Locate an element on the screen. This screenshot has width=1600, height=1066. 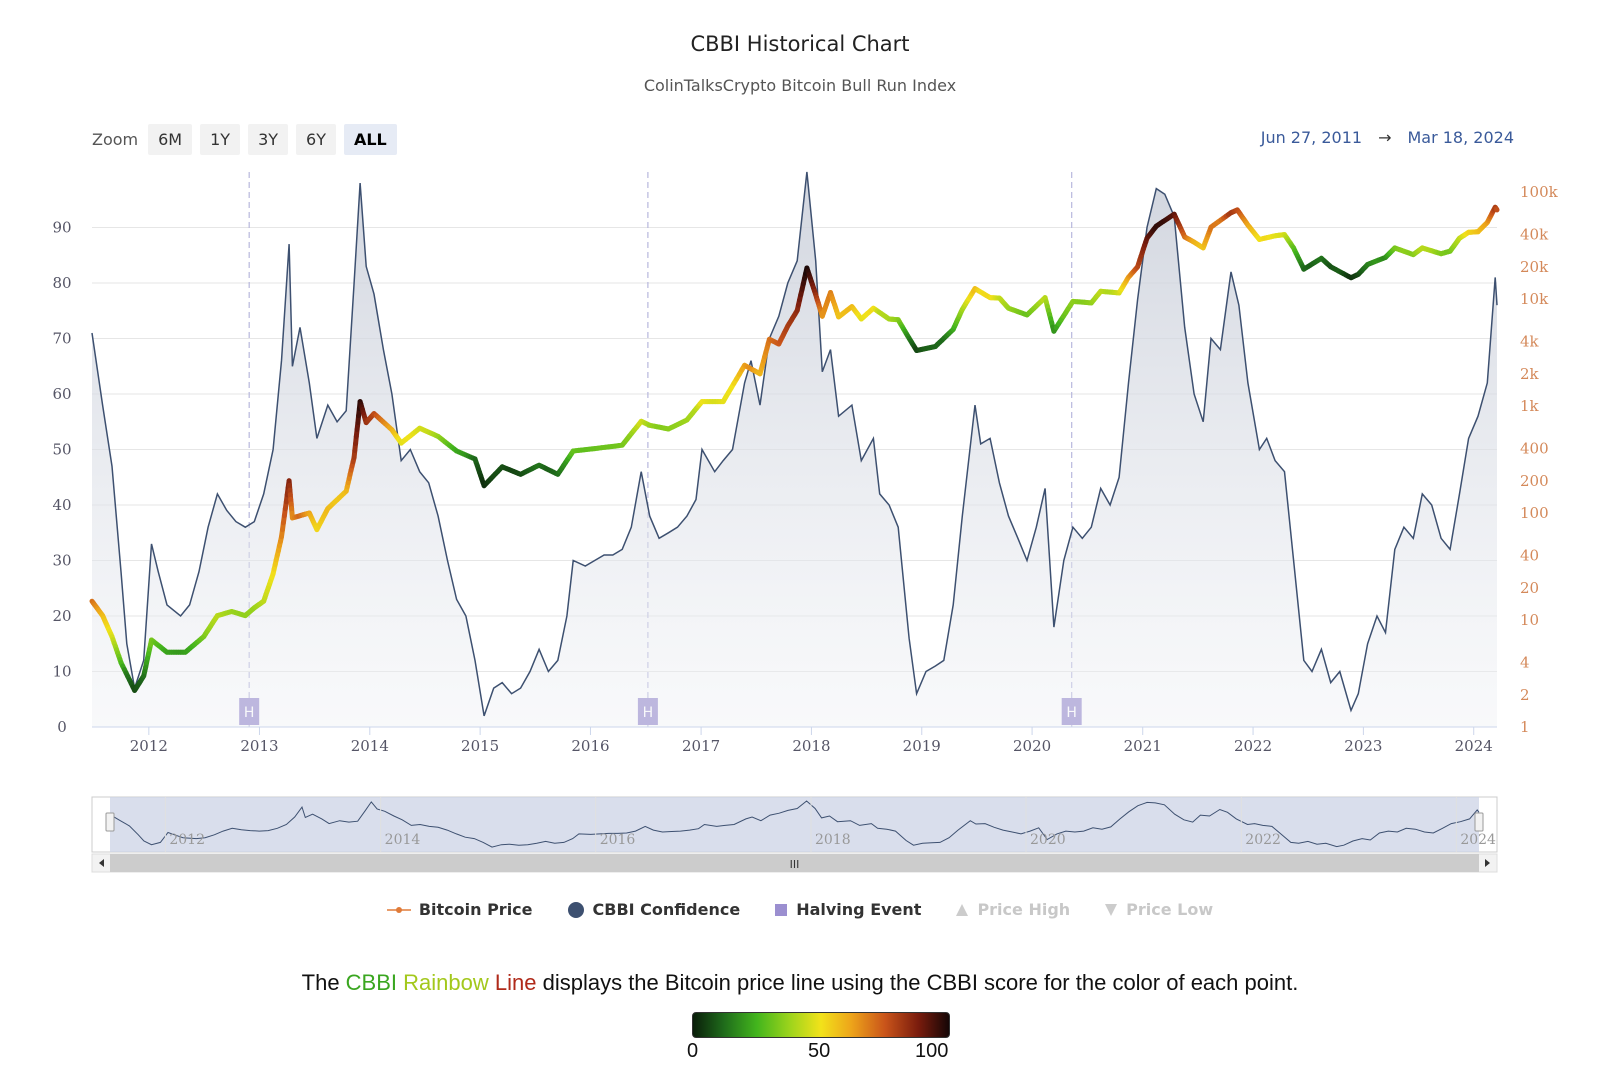
y-left-tick-label: 40 is located at coordinates (61, 505).